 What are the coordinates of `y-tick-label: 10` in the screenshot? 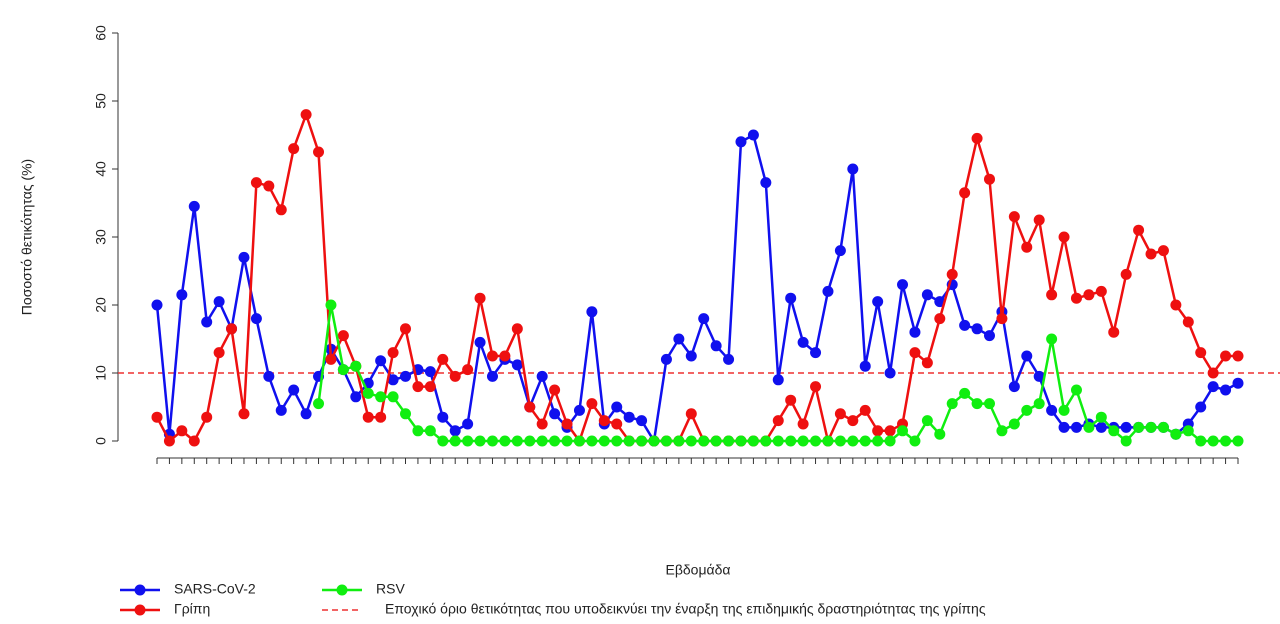 It's located at (101, 373).